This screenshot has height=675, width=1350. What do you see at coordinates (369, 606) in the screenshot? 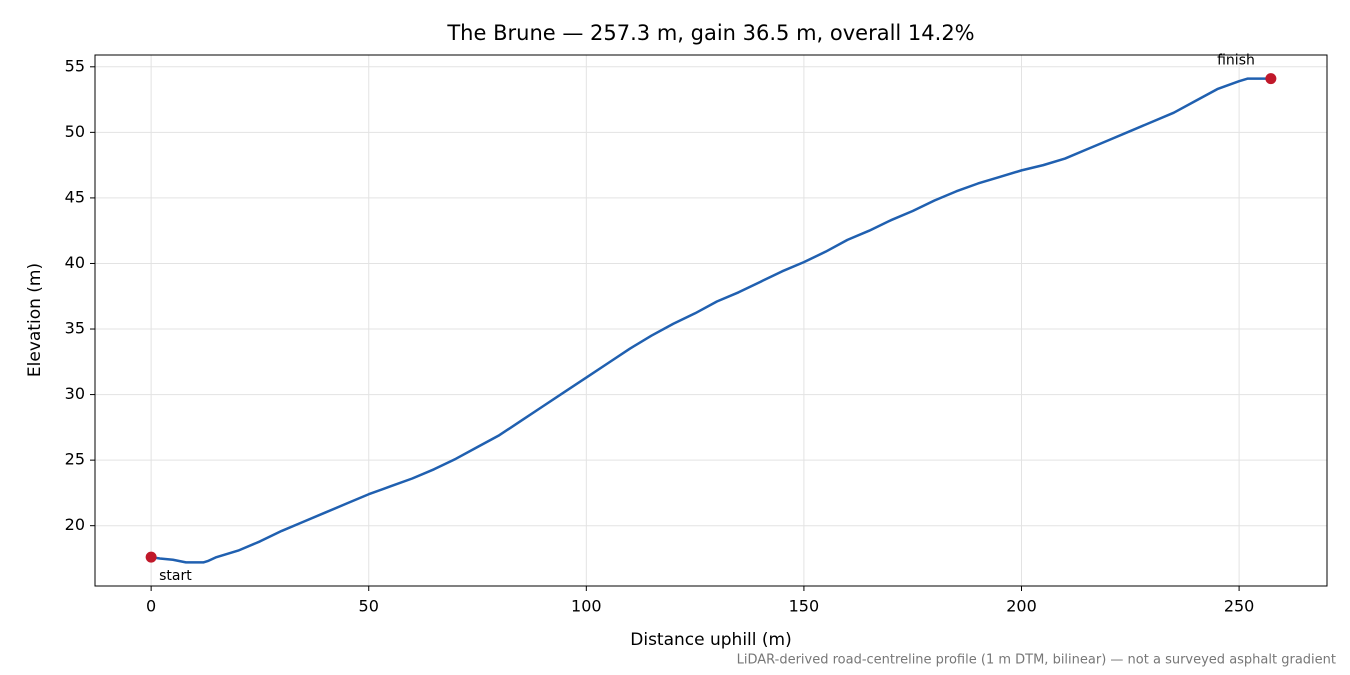
I see `x-tick-label: 50` at bounding box center [369, 606].